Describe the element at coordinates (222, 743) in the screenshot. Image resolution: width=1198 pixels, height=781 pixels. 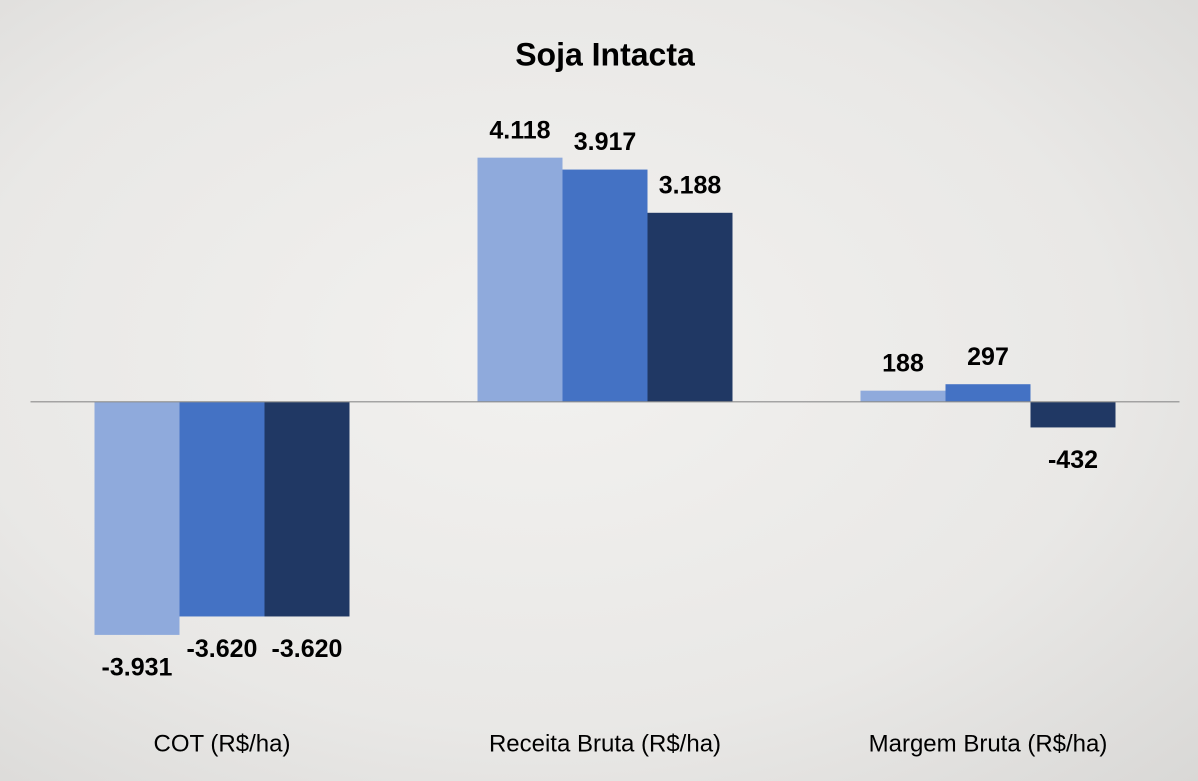
I see `x-tick-label: COT (R$/ha)` at that location.